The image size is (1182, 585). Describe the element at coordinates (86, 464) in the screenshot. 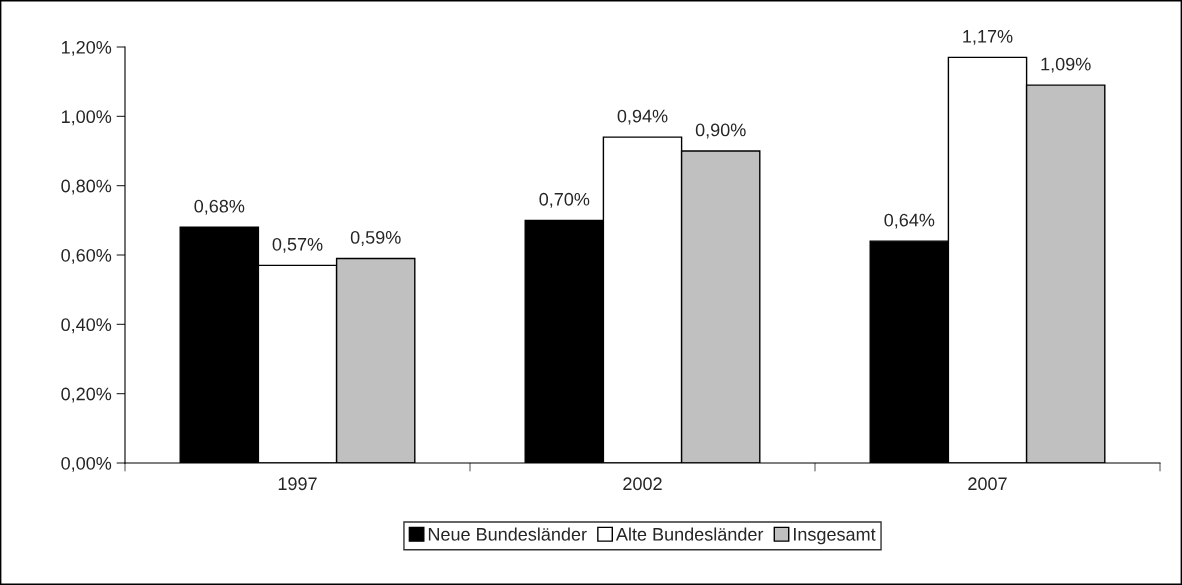

I see `y-tick-label: 0,00%` at that location.